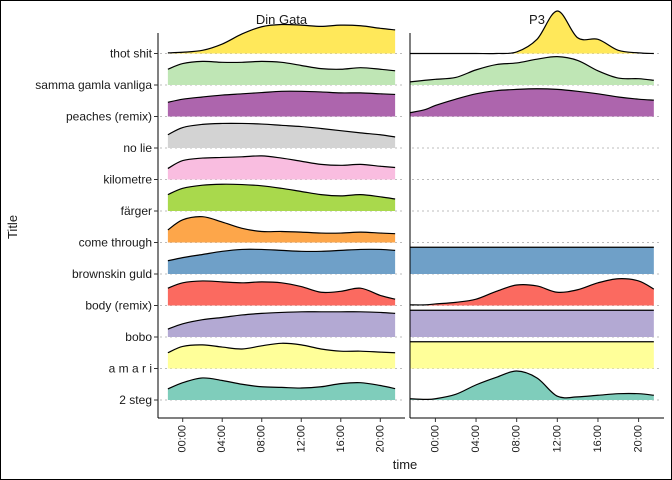 This screenshot has height=480, width=672. I want to click on ridge-area-kilometre, so click(281, 167).